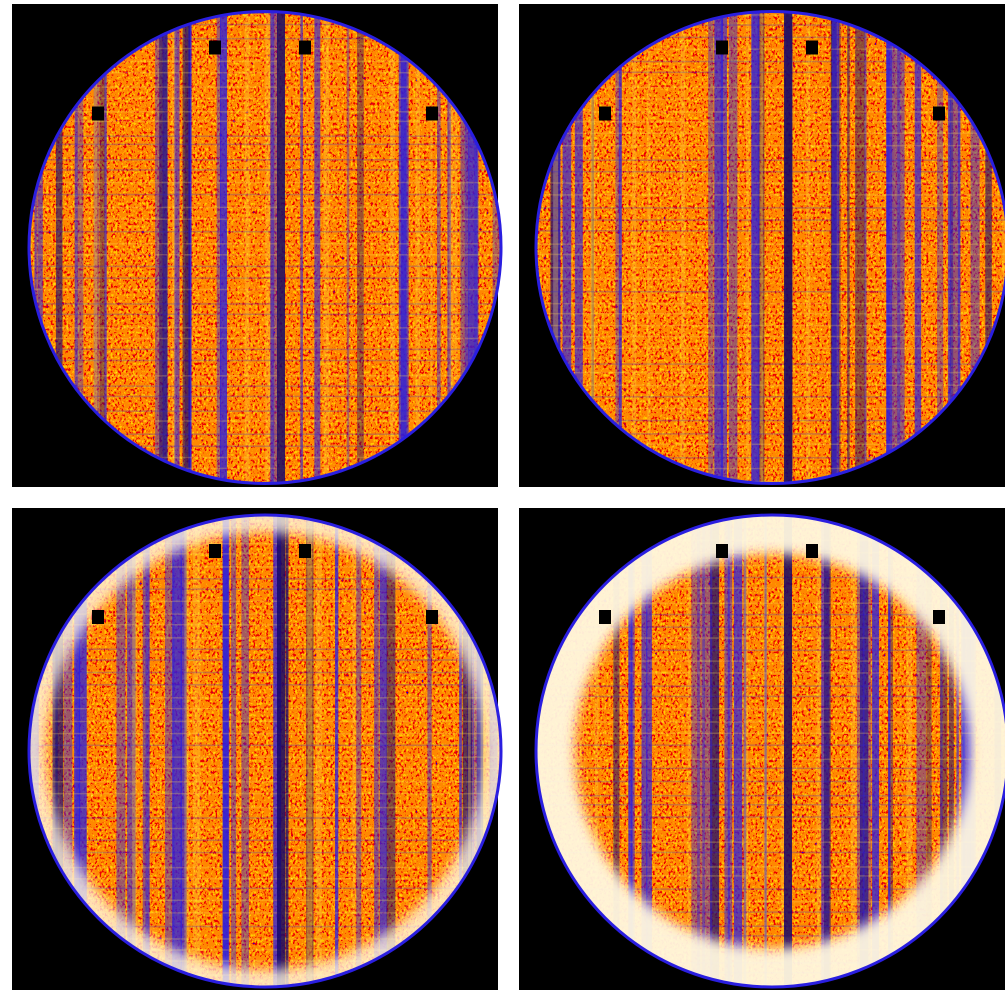  Describe the element at coordinates (788, 248) in the screenshot. I see `dark-column` at that location.